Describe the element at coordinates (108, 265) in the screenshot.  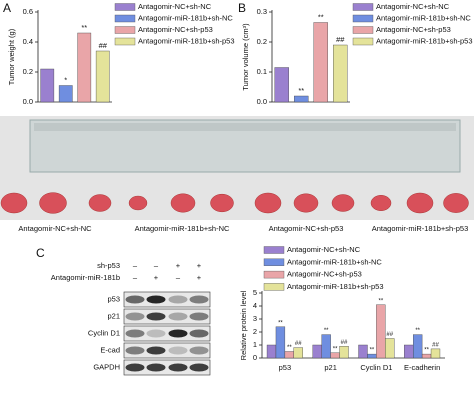
I see `condition-label: sh-p53` at that location.